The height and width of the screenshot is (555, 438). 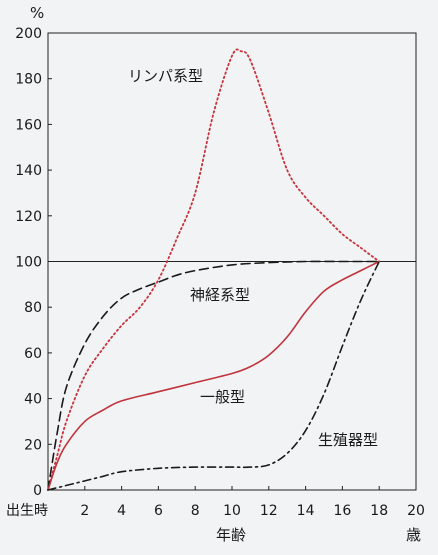 I want to click on x-tick-label: 12, so click(x=269, y=511).